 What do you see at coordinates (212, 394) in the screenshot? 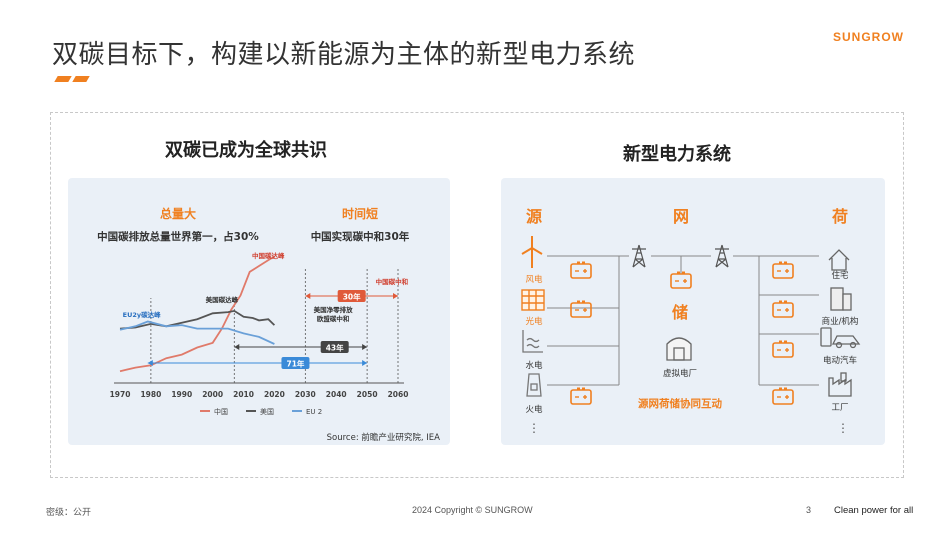
I see `x-tick-label: 2000` at bounding box center [212, 394].